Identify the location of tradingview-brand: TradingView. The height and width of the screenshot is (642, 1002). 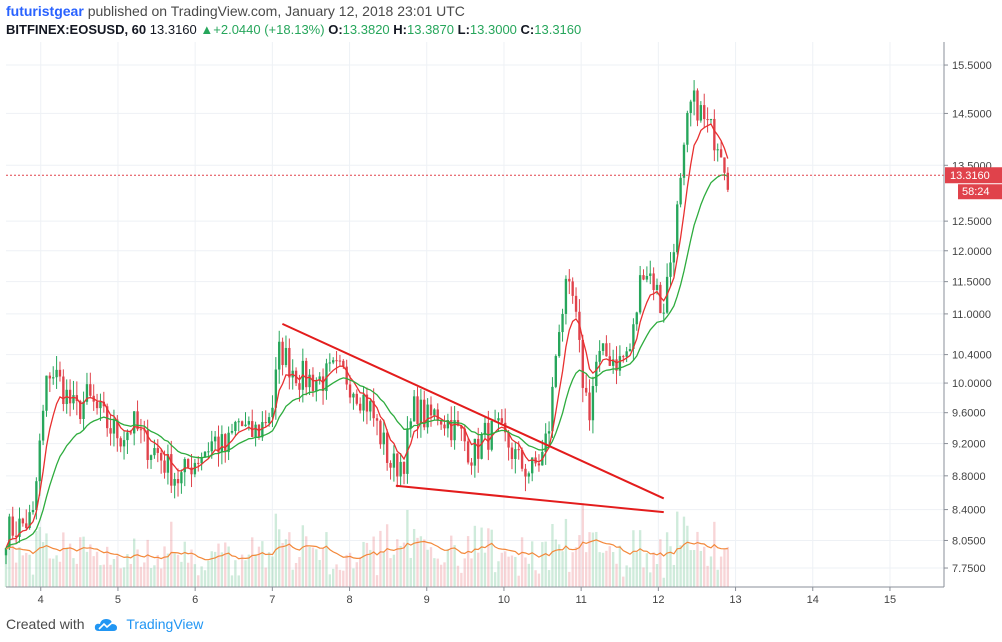
(165, 624).